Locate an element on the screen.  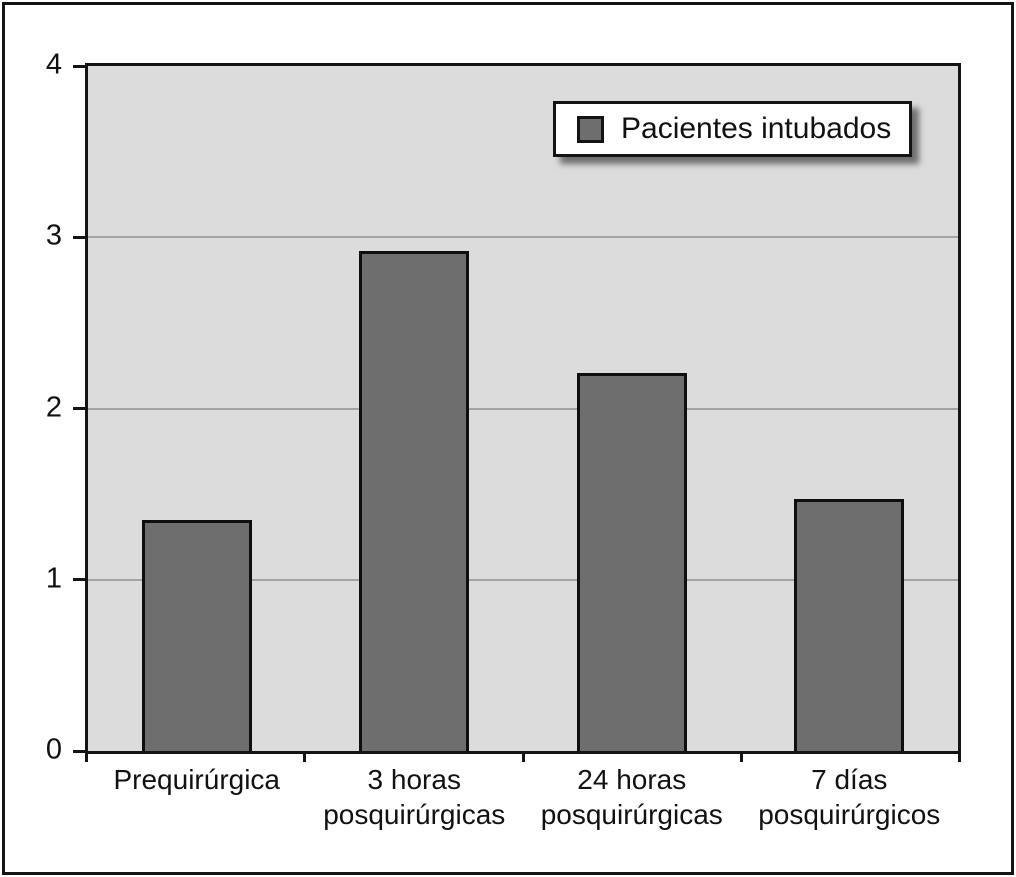
x-label-4: 7 días posquirúrgicos is located at coordinates (850, 797).